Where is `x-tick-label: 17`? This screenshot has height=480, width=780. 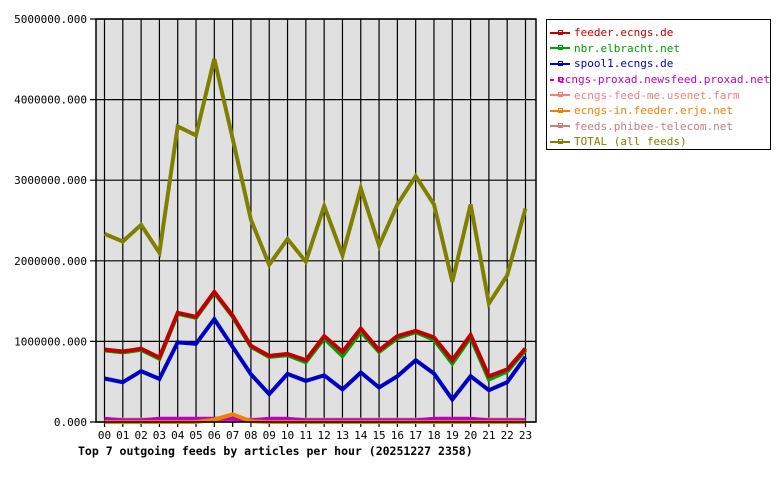
x-tick-label: 17 is located at coordinates (415, 435).